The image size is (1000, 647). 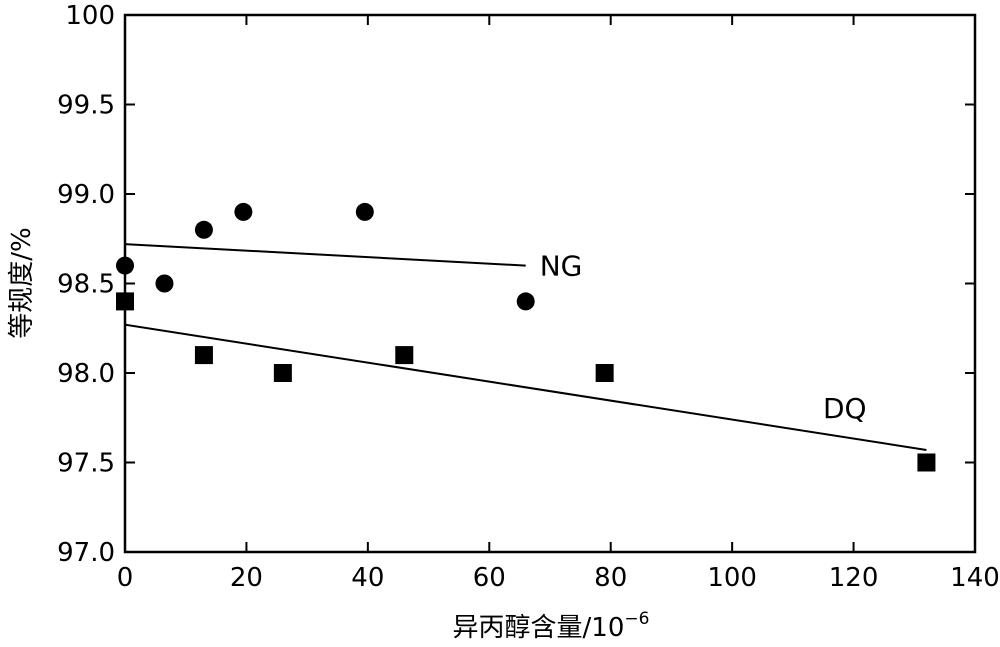 I want to click on y-tick-label: 97.5, so click(x=86, y=464).